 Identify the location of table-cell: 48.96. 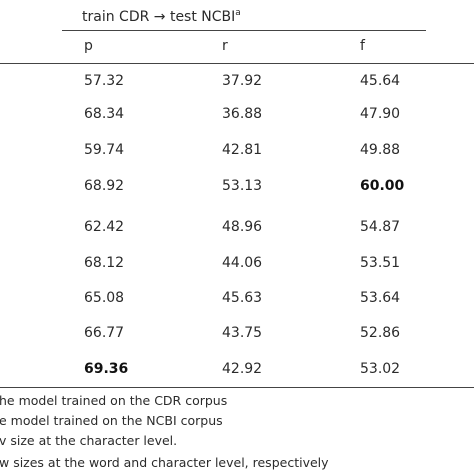
(242, 227).